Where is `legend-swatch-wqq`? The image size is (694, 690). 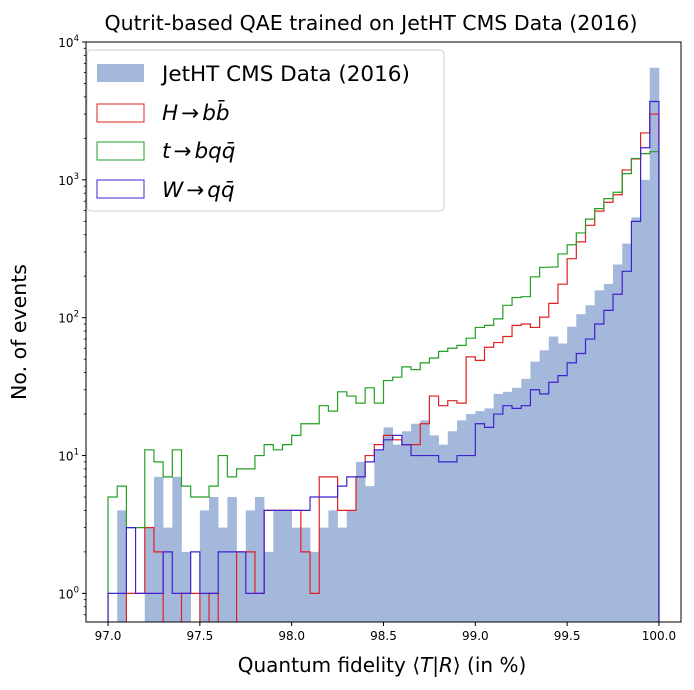 legend-swatch-wqq is located at coordinates (120, 189).